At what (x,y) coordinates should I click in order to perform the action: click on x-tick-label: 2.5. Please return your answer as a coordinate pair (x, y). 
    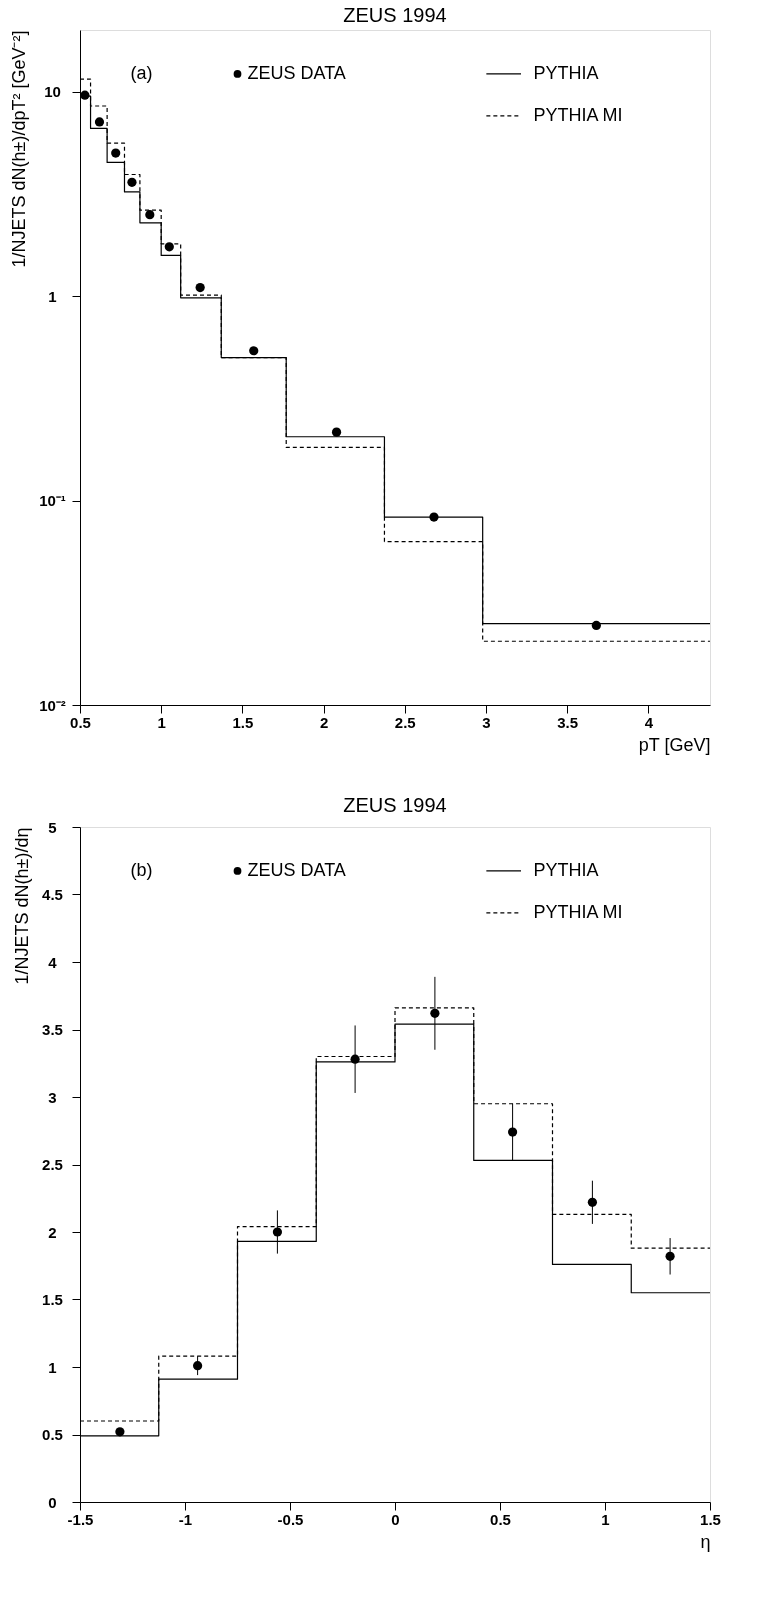
    Looking at the image, I should click on (405, 722).